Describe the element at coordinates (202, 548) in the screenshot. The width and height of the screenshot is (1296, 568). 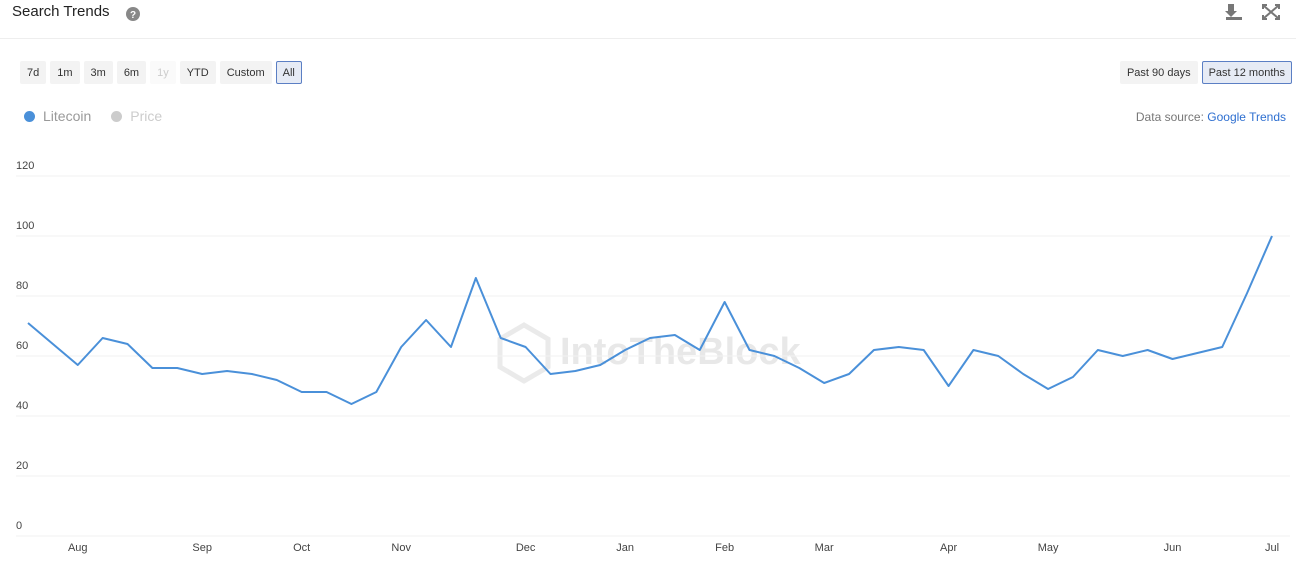
I see `x-tick-label: Sep` at that location.